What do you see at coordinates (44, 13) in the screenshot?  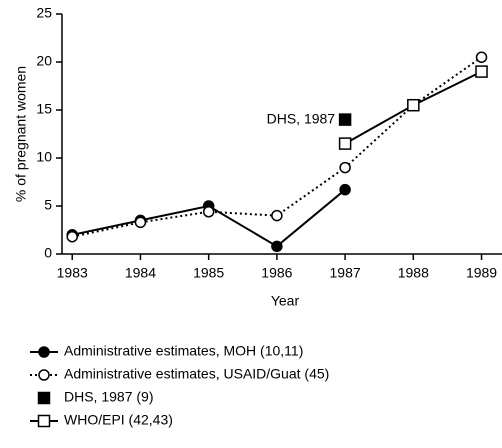 I see `y-tick-label: 25` at bounding box center [44, 13].